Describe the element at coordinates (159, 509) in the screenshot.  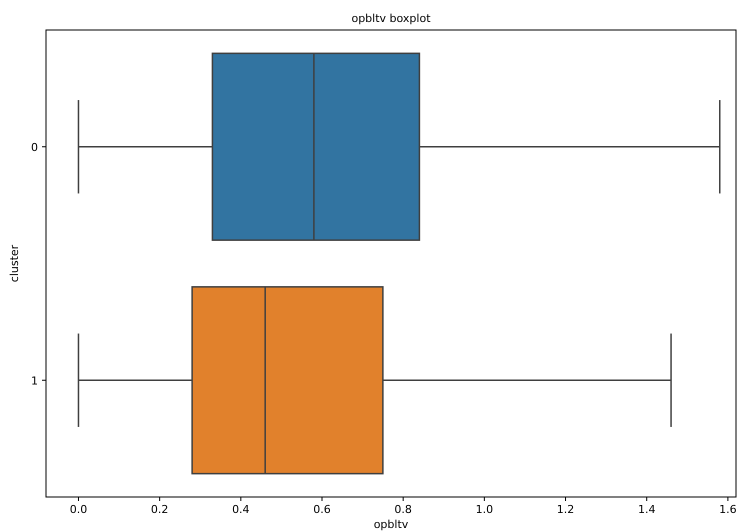
I see `x-tick-label: 0.2` at that location.